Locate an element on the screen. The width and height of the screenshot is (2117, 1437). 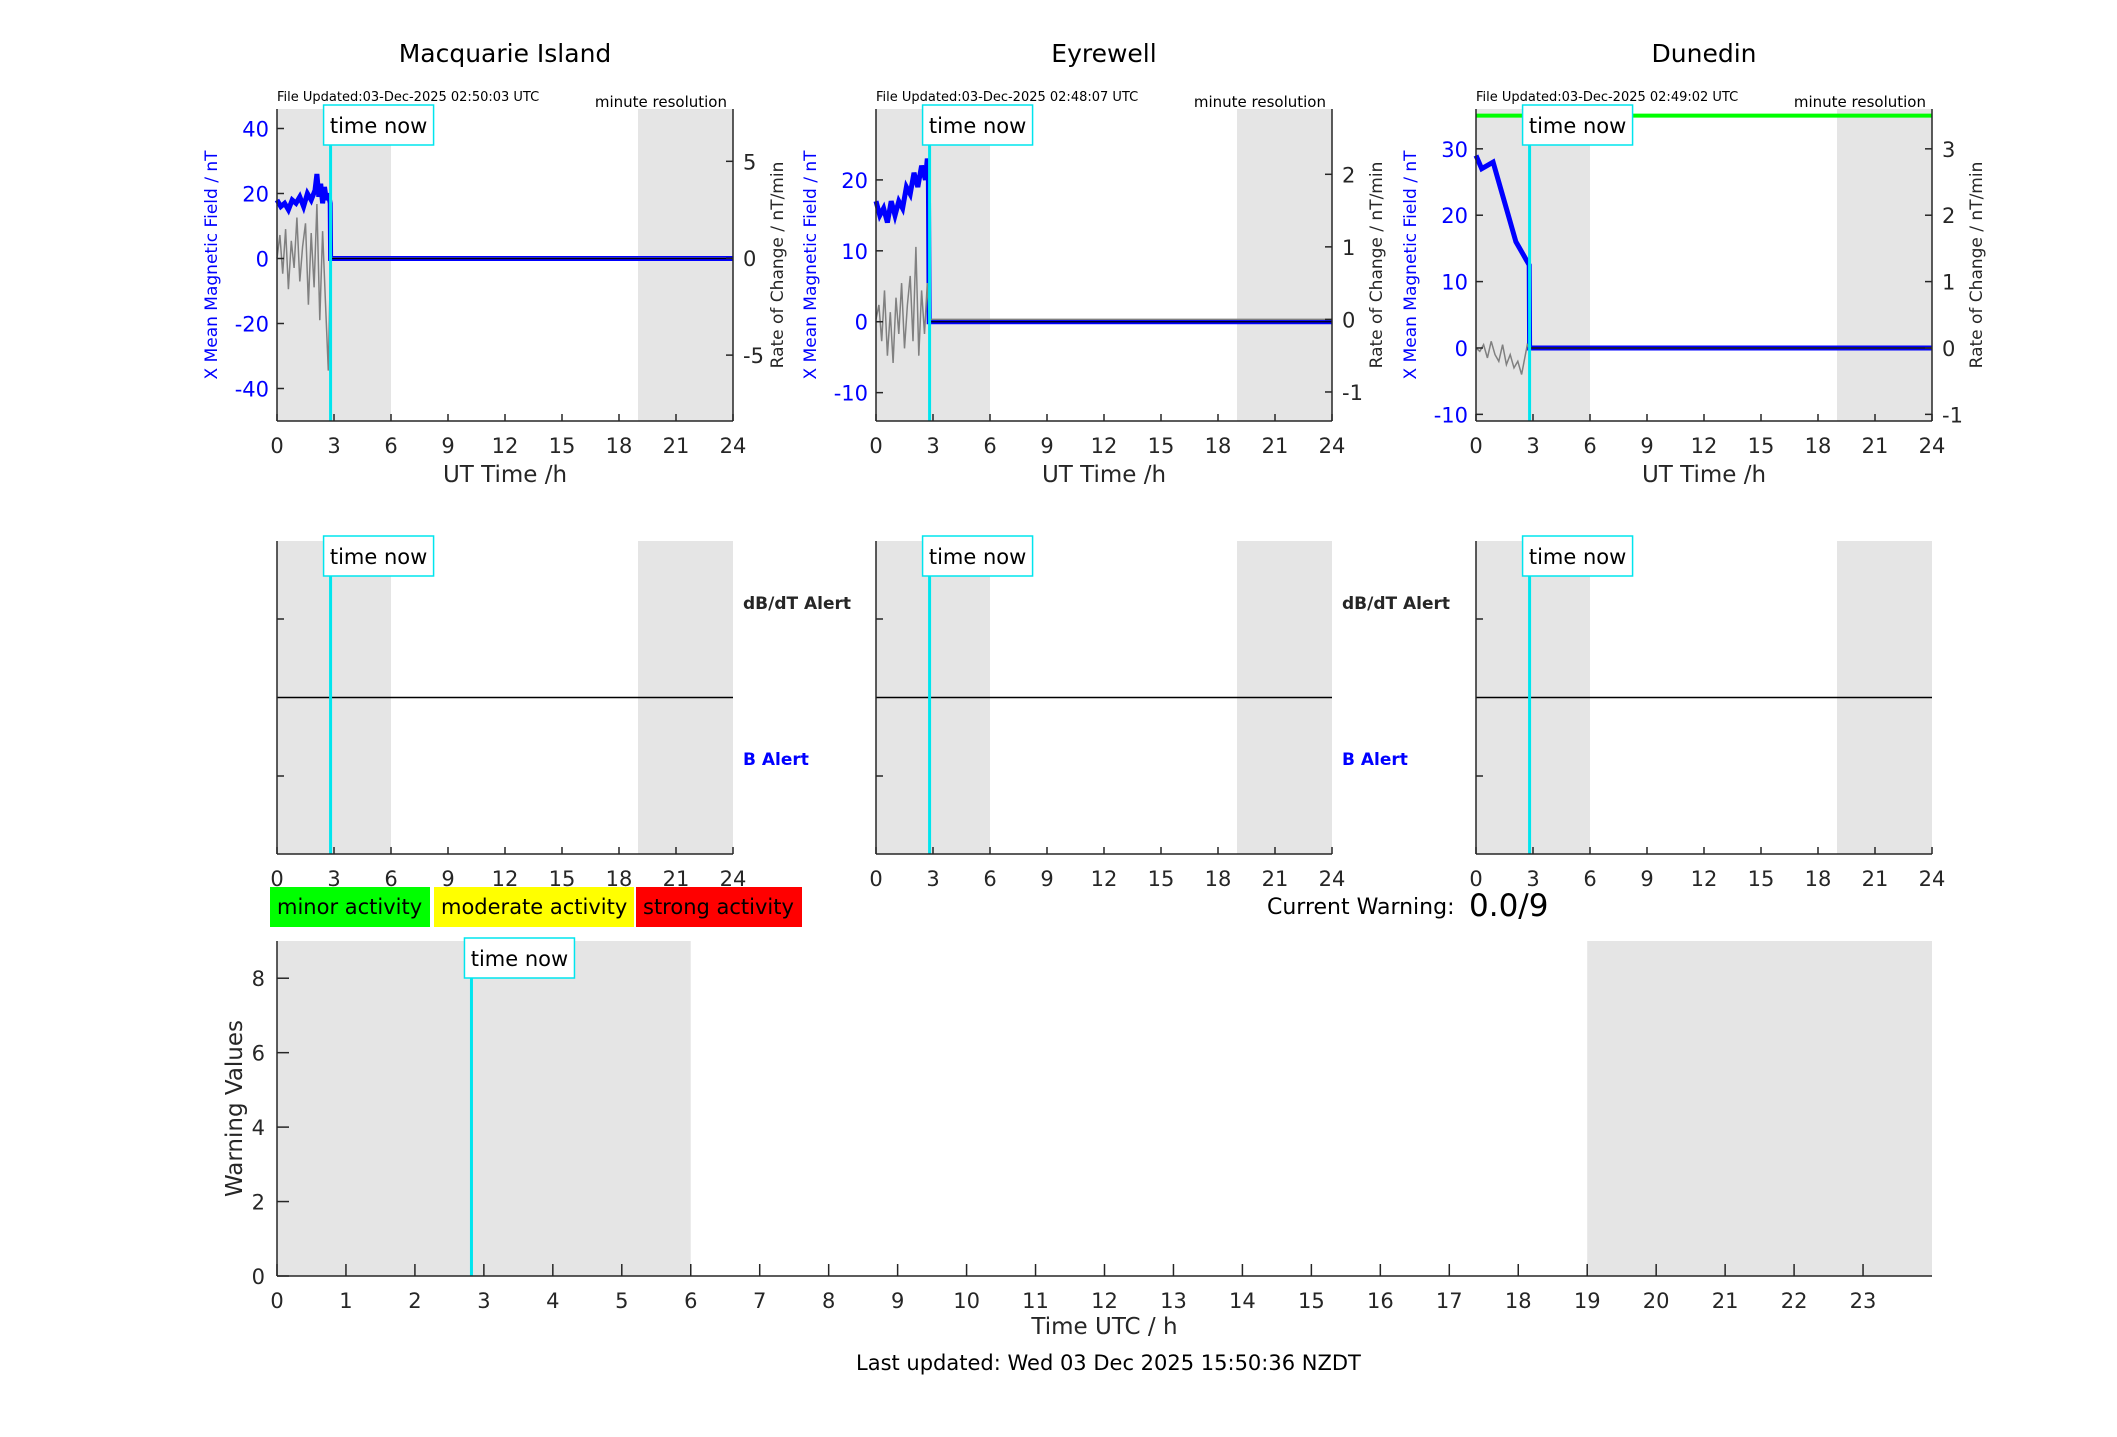
y-tick-label: 6 is located at coordinates (258, 1054).